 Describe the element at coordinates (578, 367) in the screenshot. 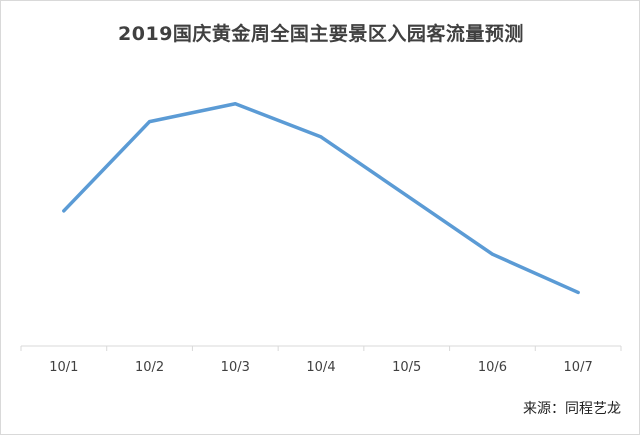

I see `x-tick-label: 10/7` at that location.